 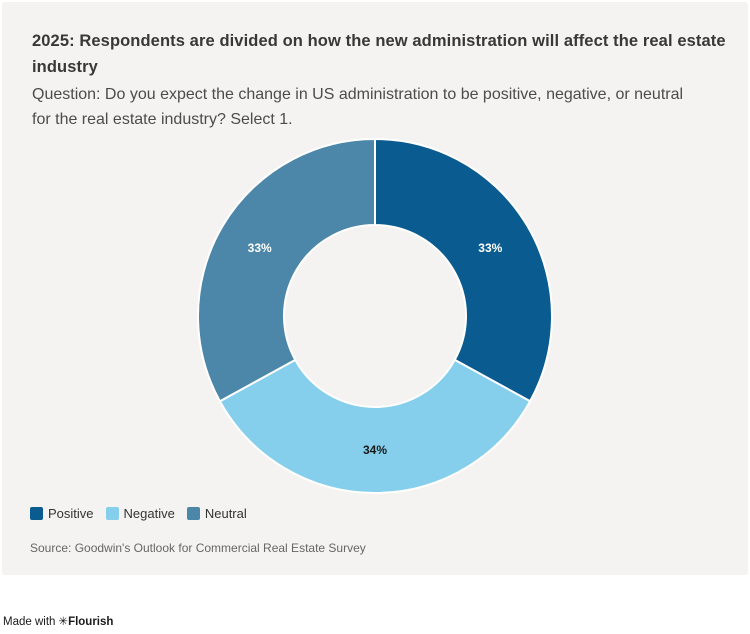 I want to click on legend-label: Neutral, so click(x=225, y=513).